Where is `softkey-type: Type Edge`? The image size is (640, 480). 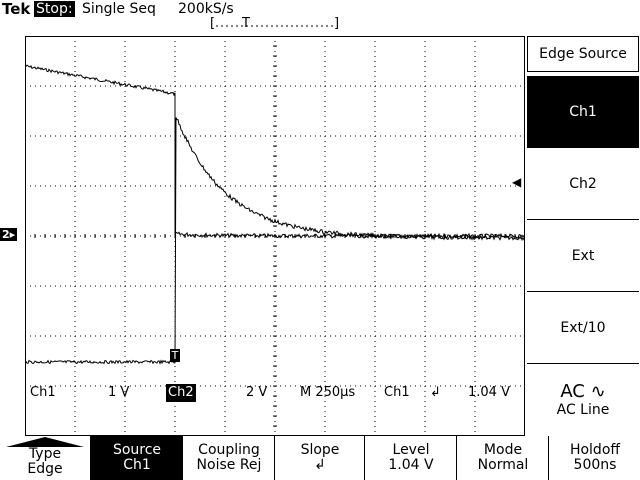
softkey-type: Type Edge is located at coordinates (45, 458).